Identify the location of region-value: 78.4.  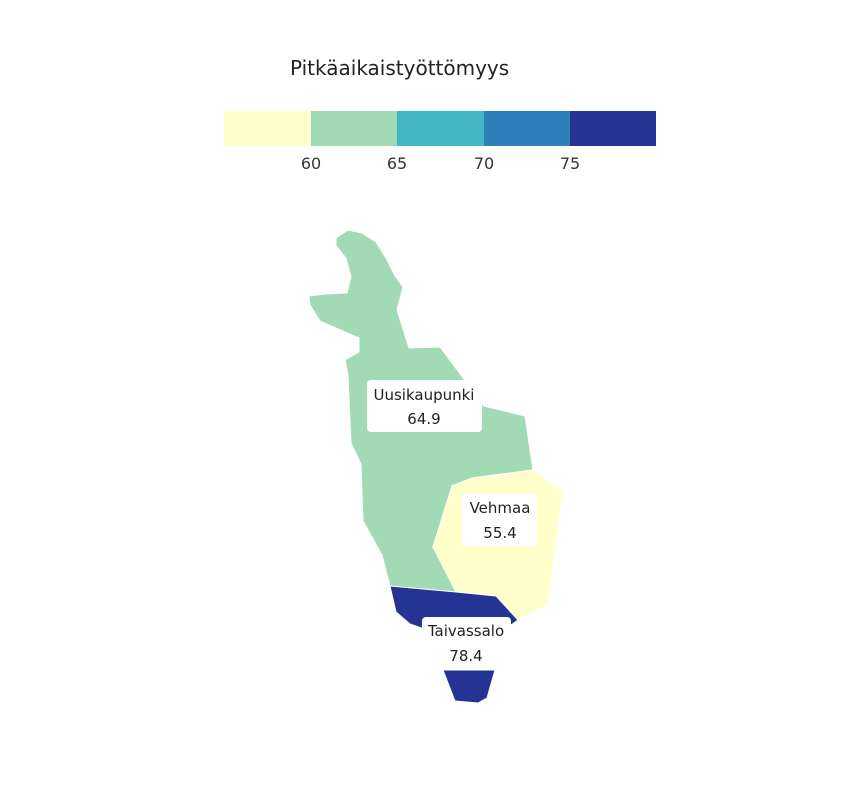
(465, 656).